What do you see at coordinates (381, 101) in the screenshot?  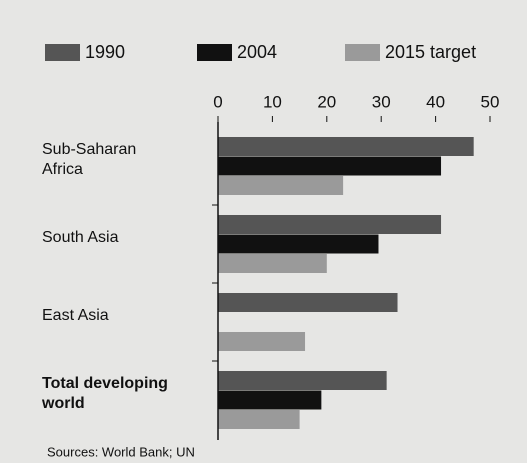 I see `x-tick-label: 30` at bounding box center [381, 101].